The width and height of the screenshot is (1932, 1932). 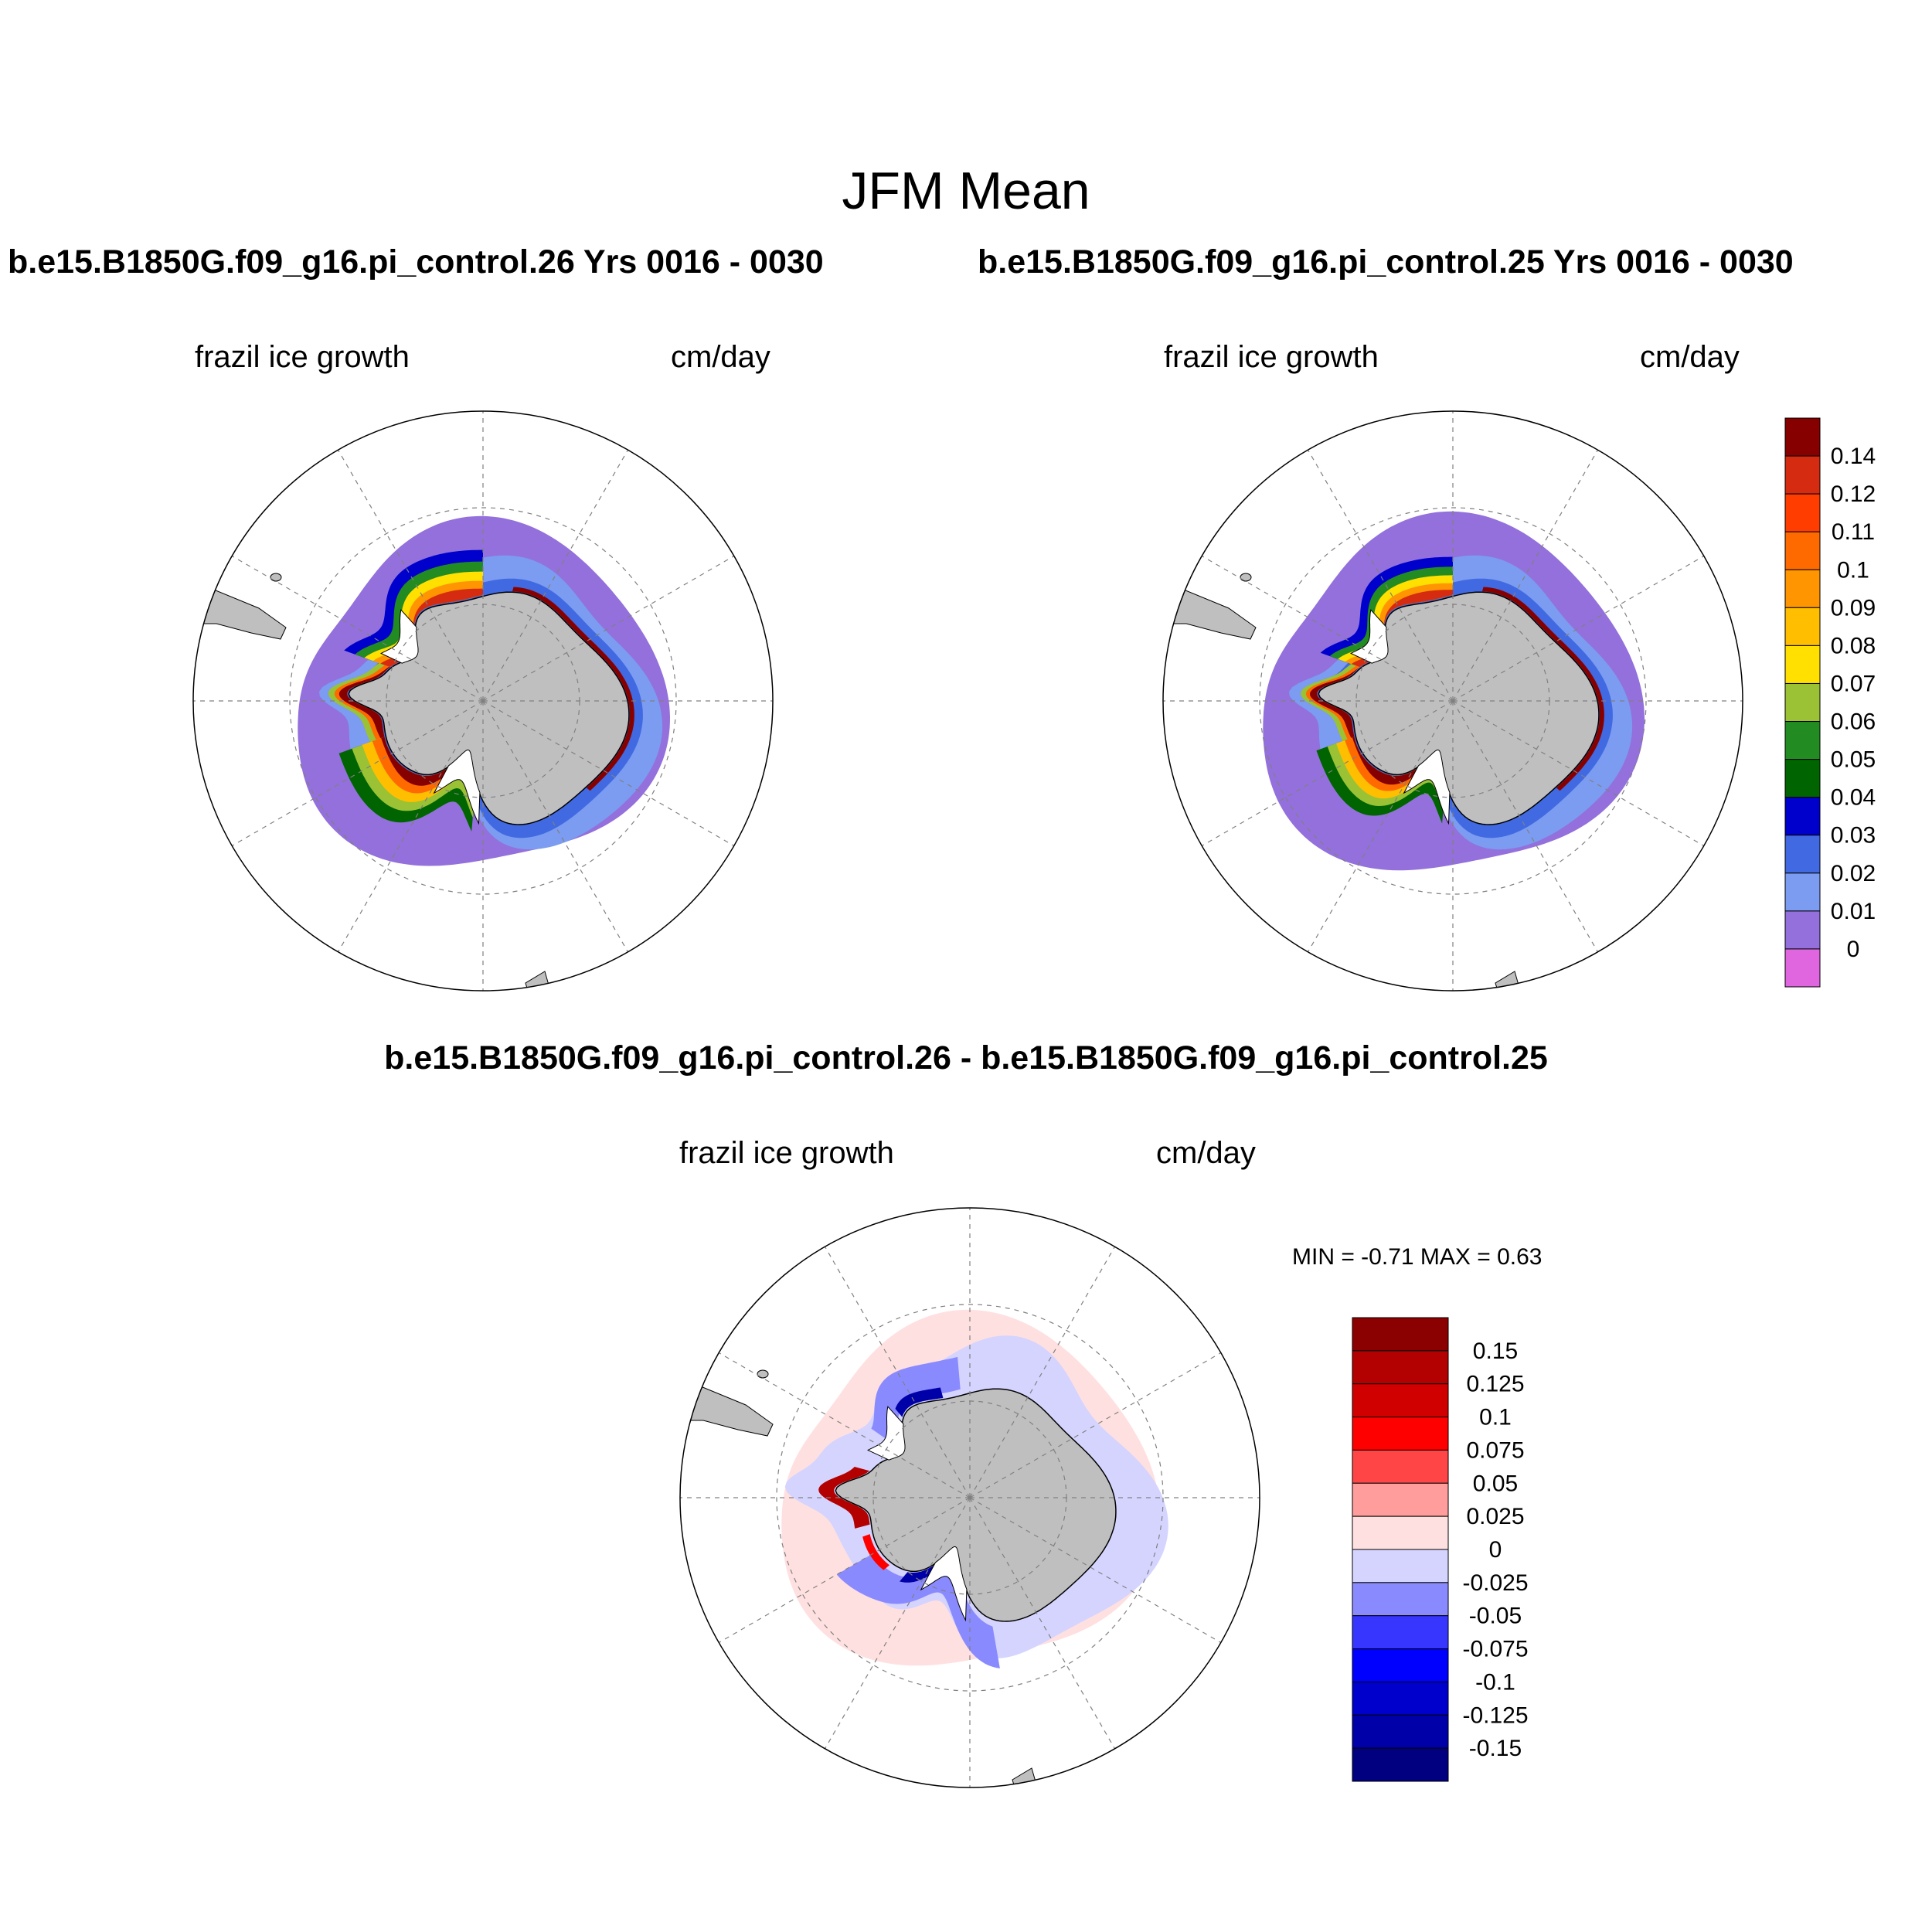 What do you see at coordinates (1495, 1583) in the screenshot?
I see `colorbar-tick-label: -0.025` at bounding box center [1495, 1583].